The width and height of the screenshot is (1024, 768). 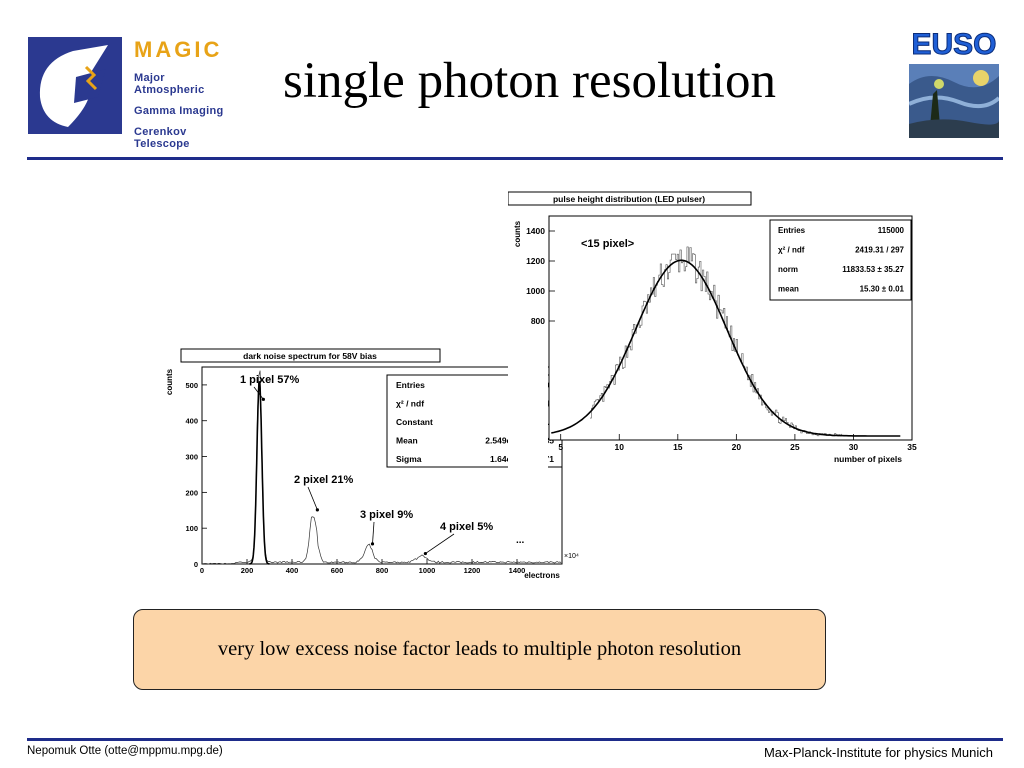 I want to click on chart1-peak-label: 4 pixel 5%, so click(x=466, y=527).